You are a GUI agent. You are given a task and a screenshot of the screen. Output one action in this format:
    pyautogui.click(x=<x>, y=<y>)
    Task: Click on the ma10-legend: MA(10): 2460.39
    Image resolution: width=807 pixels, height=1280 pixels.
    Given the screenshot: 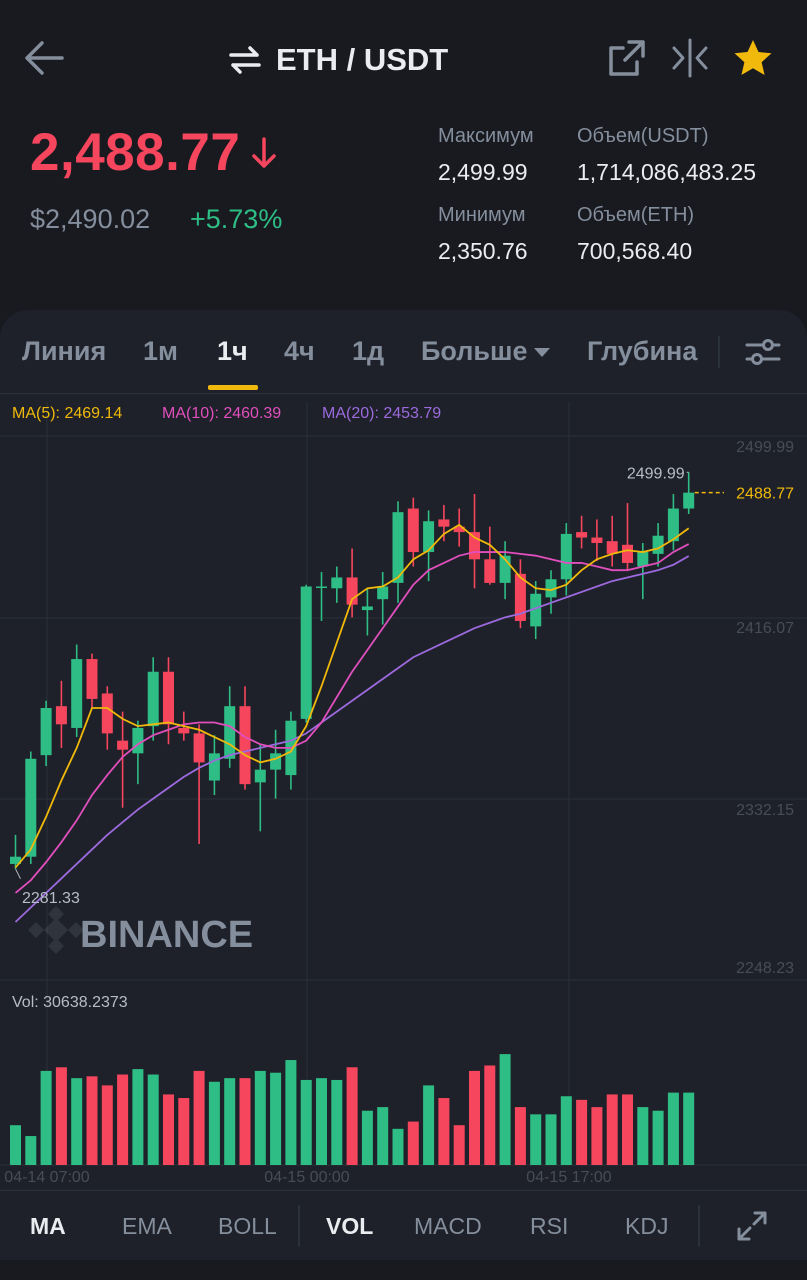 What is the action you would take?
    pyautogui.click(x=221, y=413)
    